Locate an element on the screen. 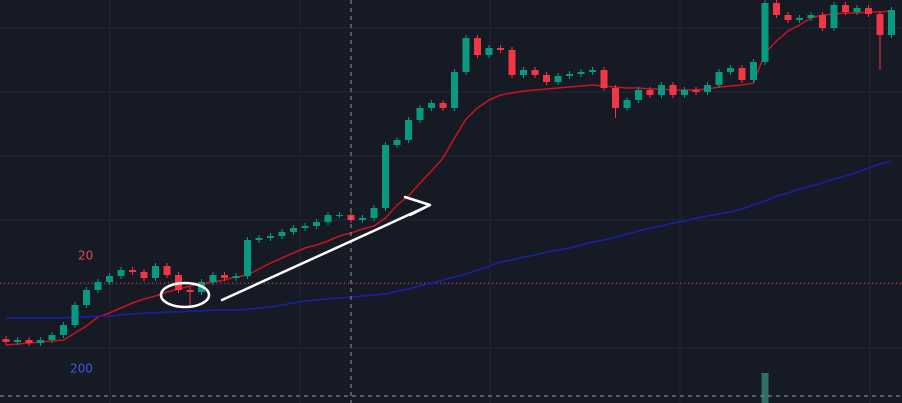 The width and height of the screenshot is (902, 403). ma-label: 200 is located at coordinates (81, 369).